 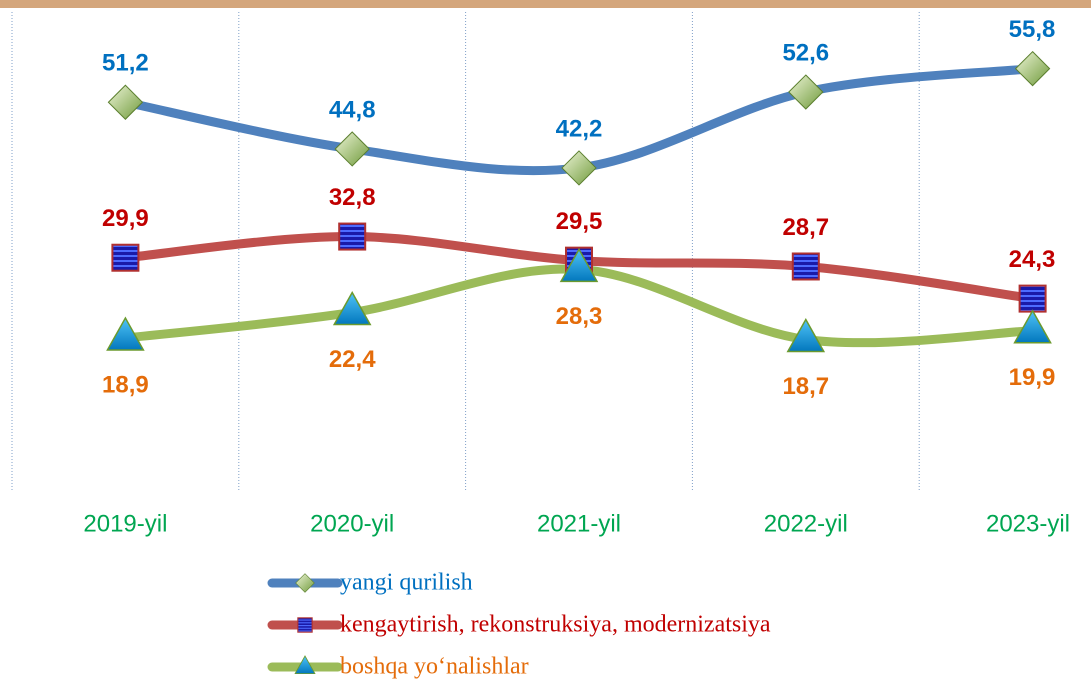 What do you see at coordinates (352, 109) in the screenshot?
I see `data-label: 44,8` at bounding box center [352, 109].